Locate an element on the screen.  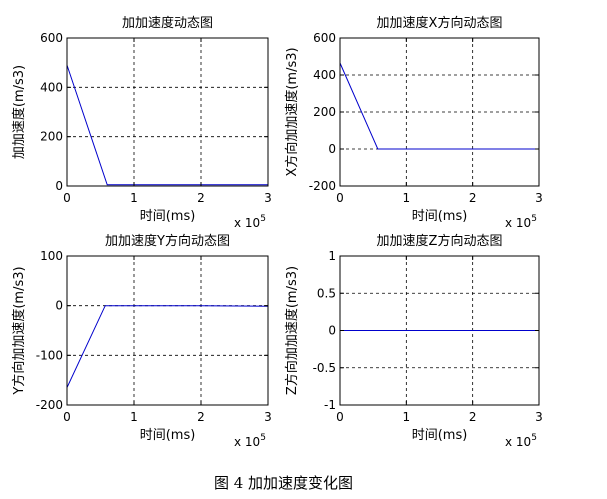
chart-title: 加加速度X方向动态图 is located at coordinates (440, 23).